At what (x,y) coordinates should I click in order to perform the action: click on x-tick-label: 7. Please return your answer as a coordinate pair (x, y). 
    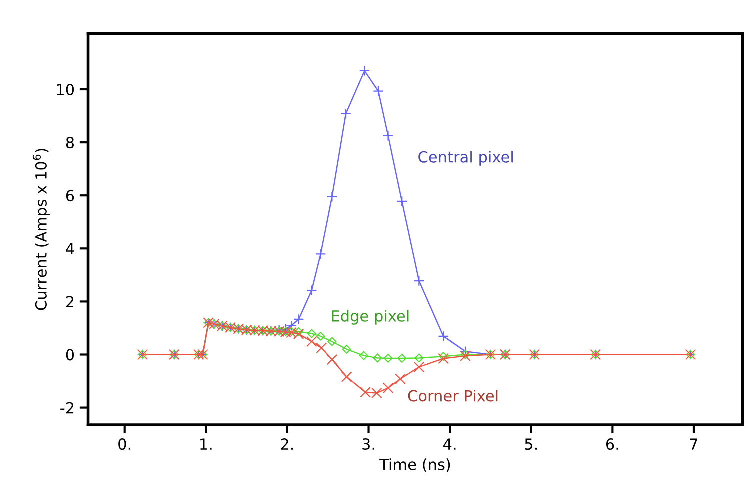
    Looking at the image, I should click on (694, 444).